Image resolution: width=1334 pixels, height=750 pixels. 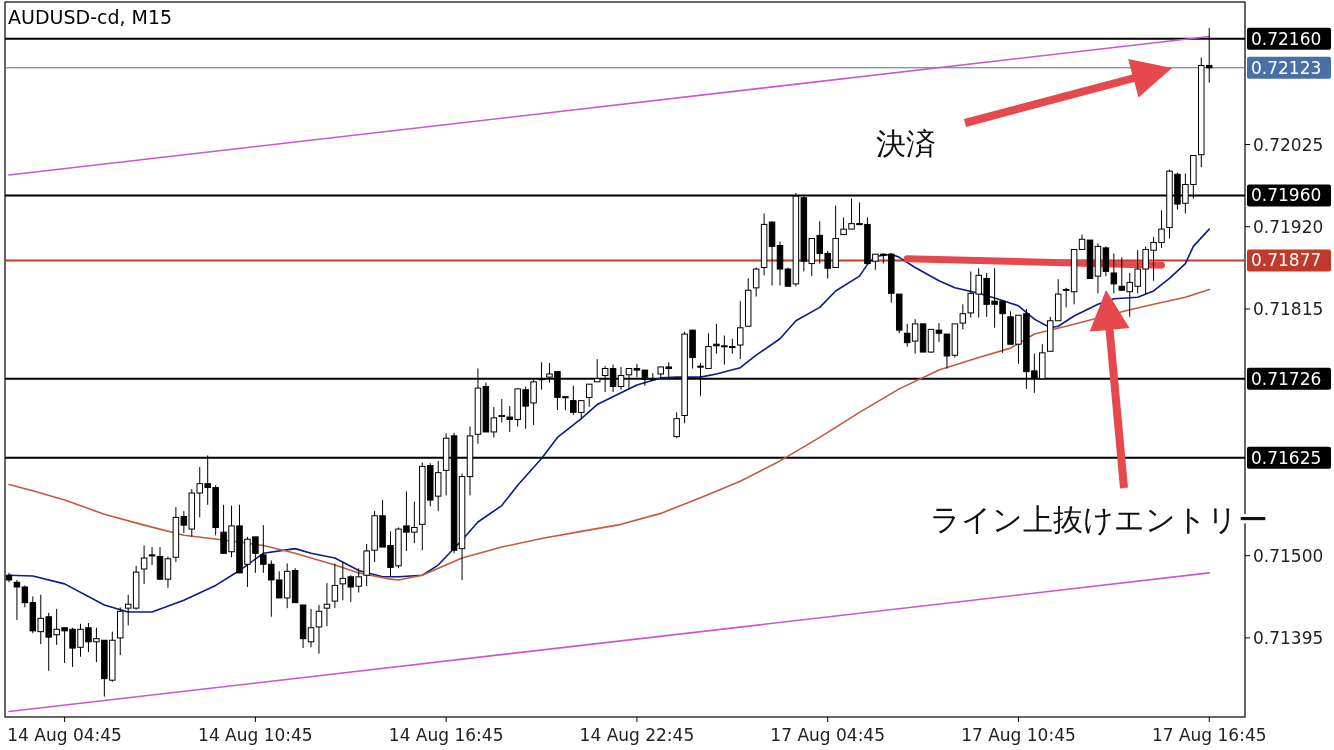 I want to click on ref-line-label: 0.72160, so click(x=1286, y=38).